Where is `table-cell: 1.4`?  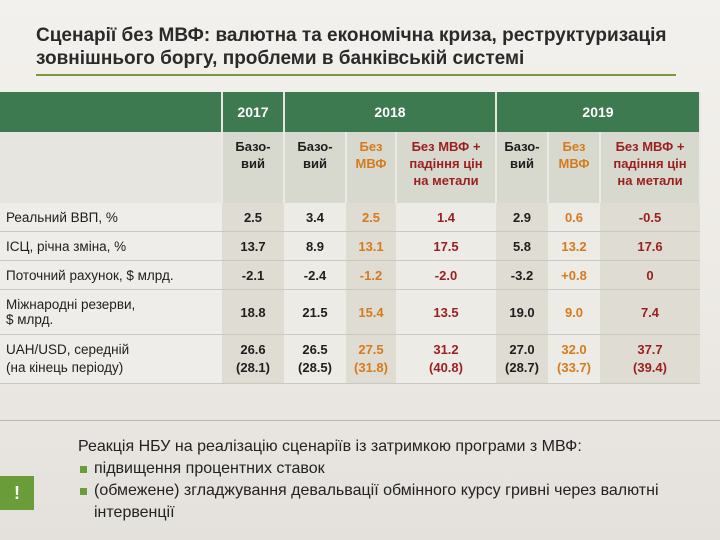
table-cell: 1.4 is located at coordinates (446, 217).